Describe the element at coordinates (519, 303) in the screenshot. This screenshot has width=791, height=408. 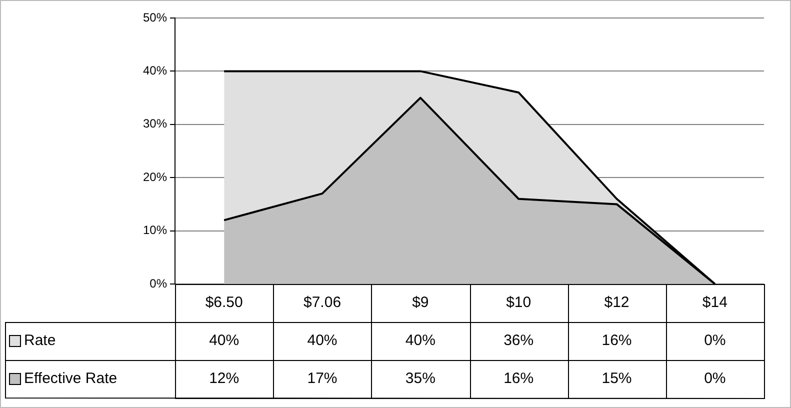
I see `x-tick-label: $10` at that location.